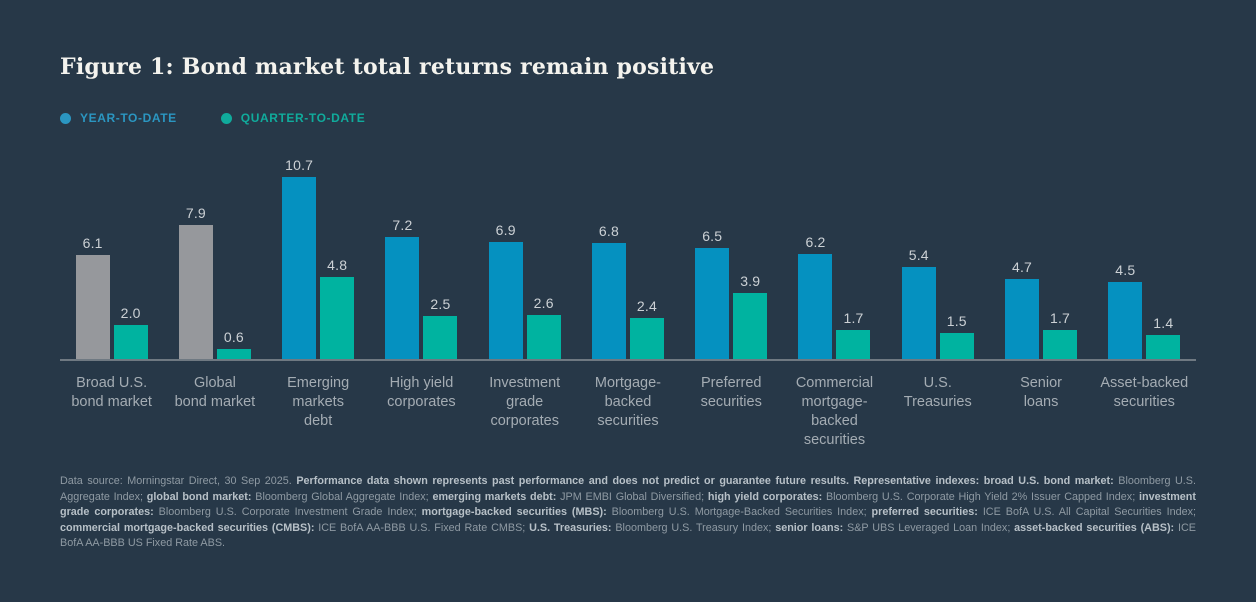 The image size is (1256, 602). I want to click on qtd-bar-column: 0.6, so click(233, 344).